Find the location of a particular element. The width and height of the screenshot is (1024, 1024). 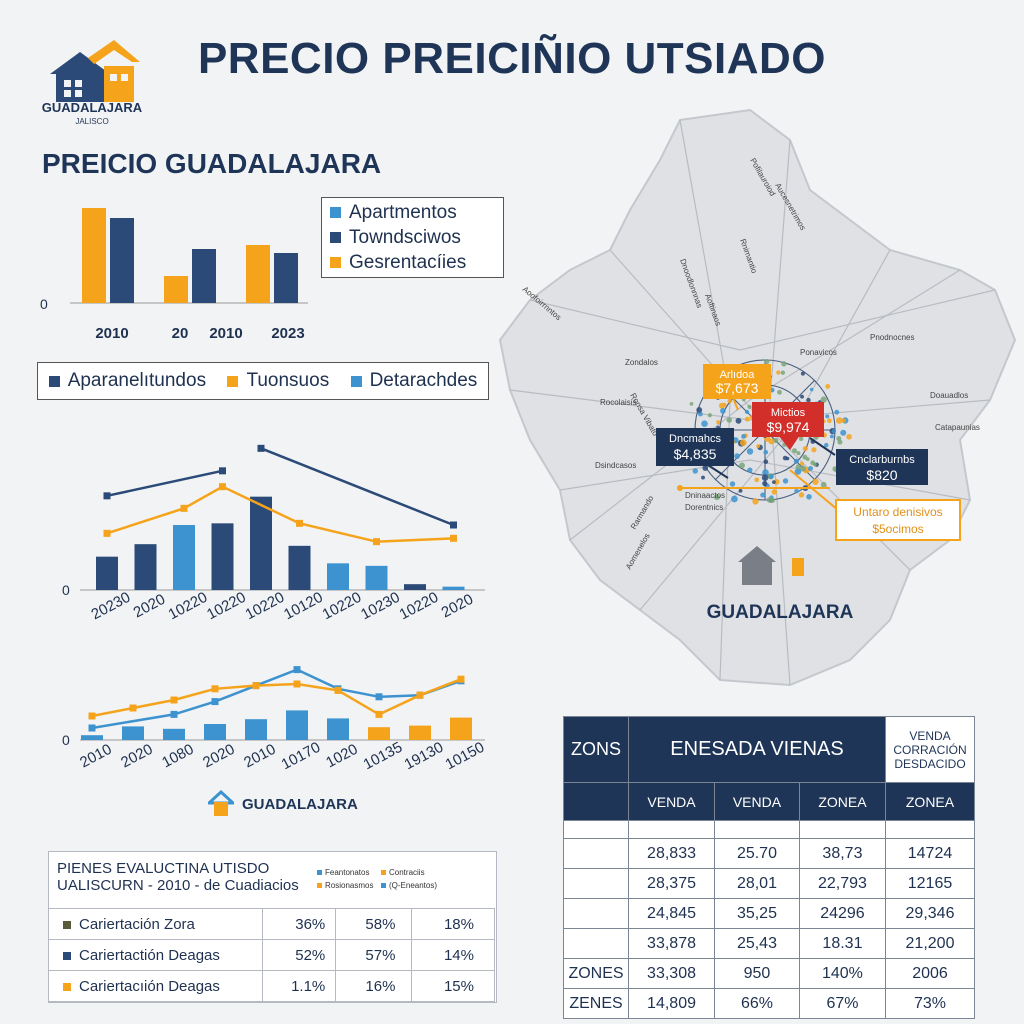

table-cell: 21,200 is located at coordinates (930, 943).